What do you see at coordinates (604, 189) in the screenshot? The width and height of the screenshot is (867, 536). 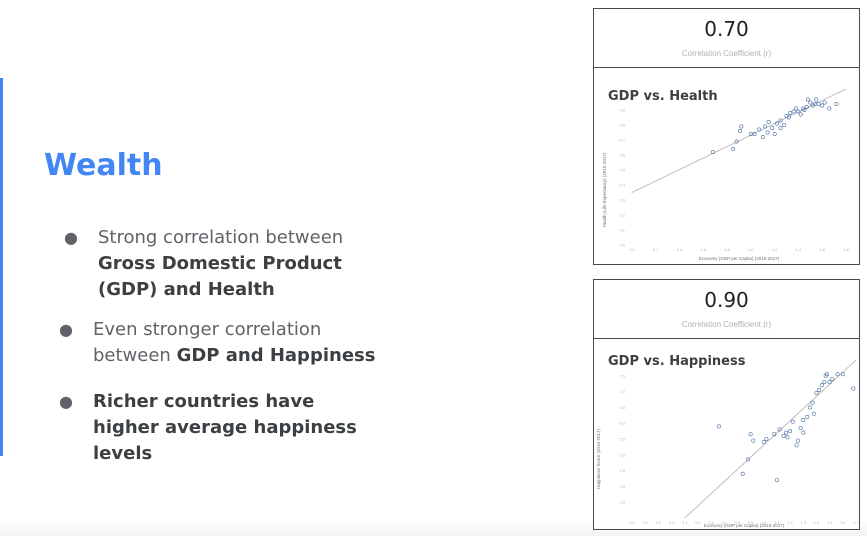 I see `y-axis-label: Health (Life Expectancy) (2015-2017)` at bounding box center [604, 189].